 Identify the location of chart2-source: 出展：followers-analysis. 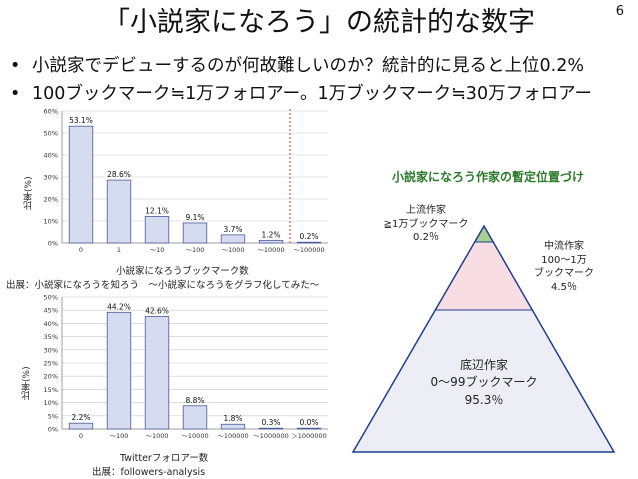
(149, 472).